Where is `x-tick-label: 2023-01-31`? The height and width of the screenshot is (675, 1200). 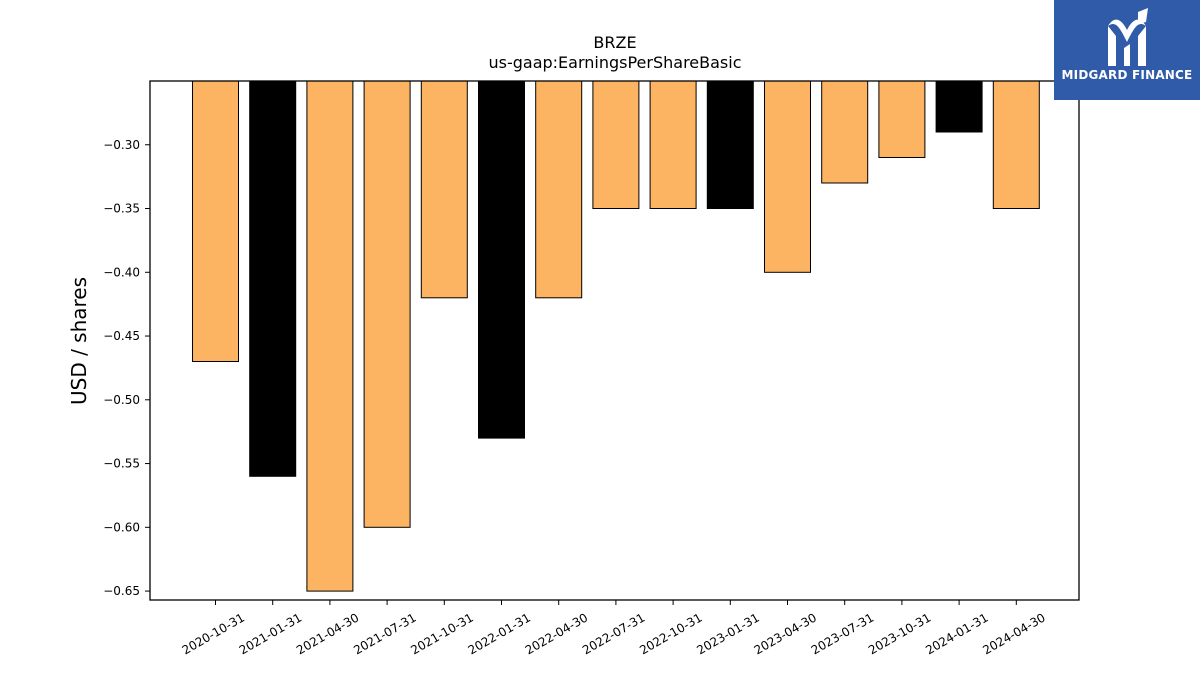
x-tick-label: 2023-01-31 is located at coordinates (727, 633).